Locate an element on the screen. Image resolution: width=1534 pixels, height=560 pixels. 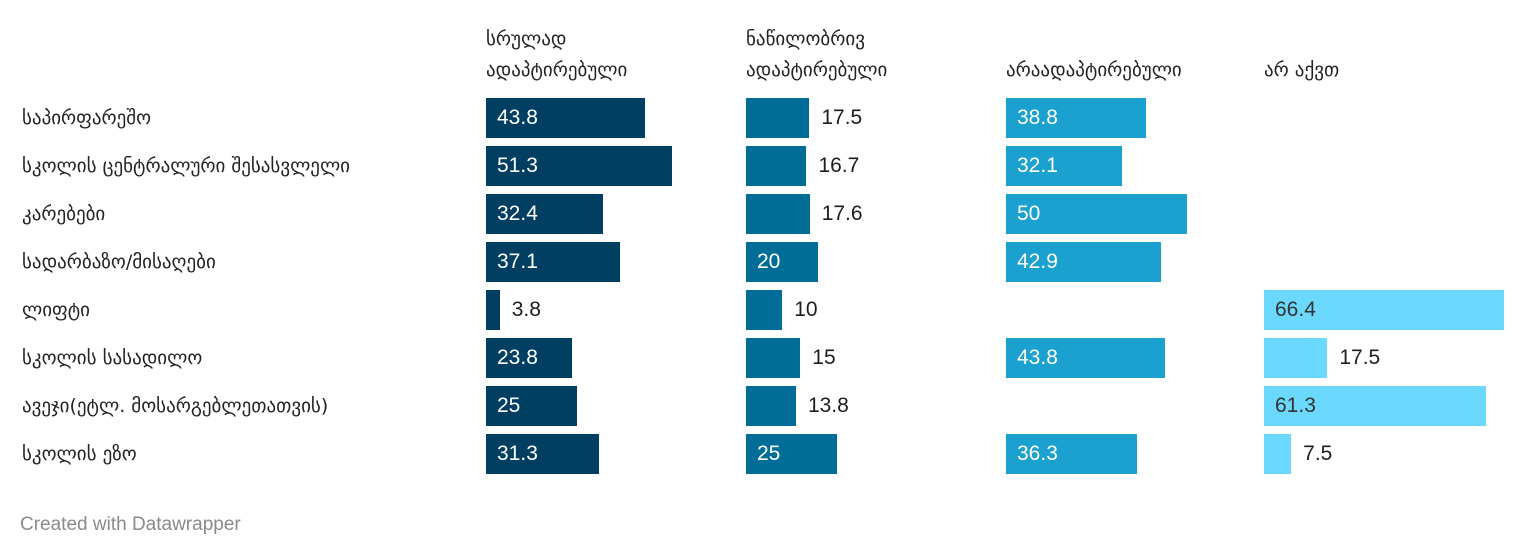
value-label: 32.1 is located at coordinates (1037, 165).